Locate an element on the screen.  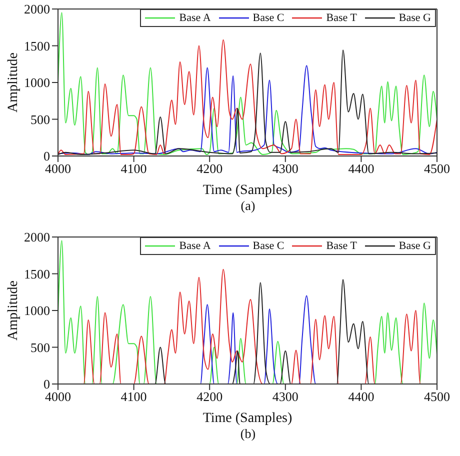
text: (b) is located at coordinates (248, 434).